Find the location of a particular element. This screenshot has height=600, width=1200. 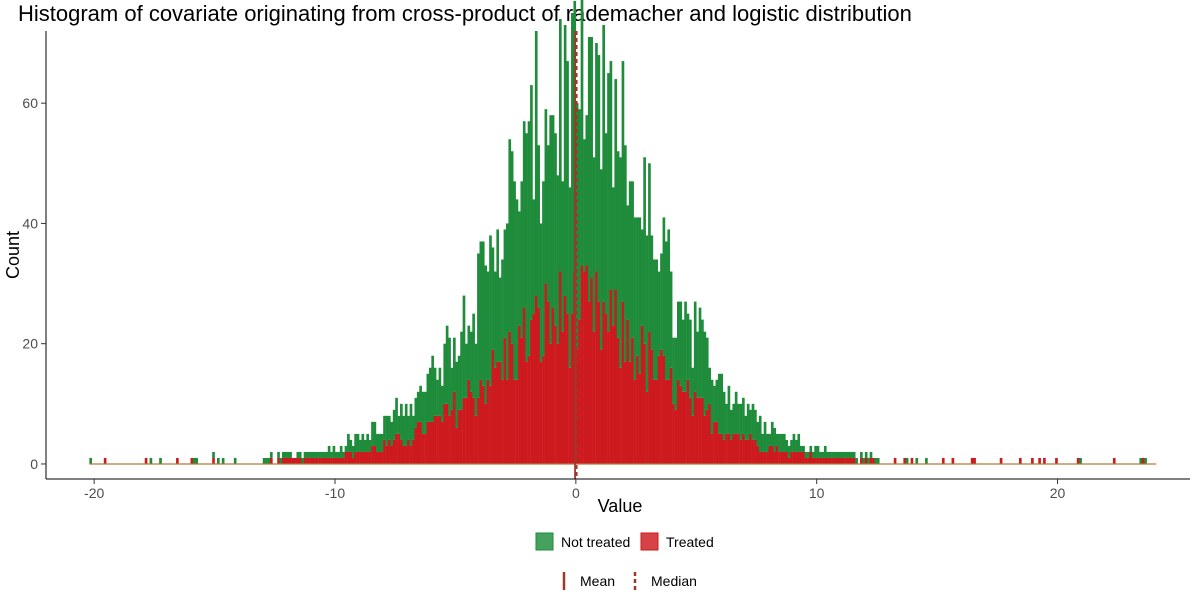

x-axis-title: Value is located at coordinates (620, 506).